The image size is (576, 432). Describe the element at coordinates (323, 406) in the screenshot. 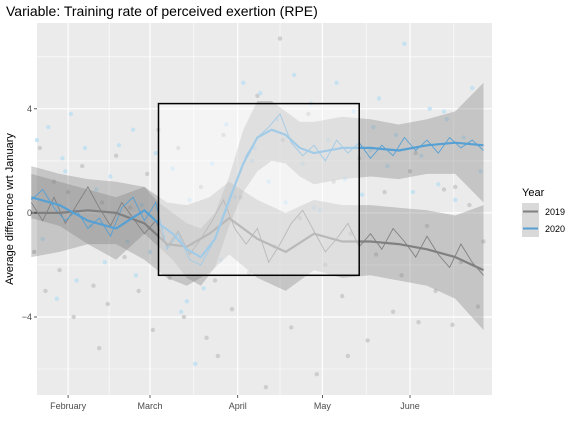

I see `x-tick-label: May` at that location.